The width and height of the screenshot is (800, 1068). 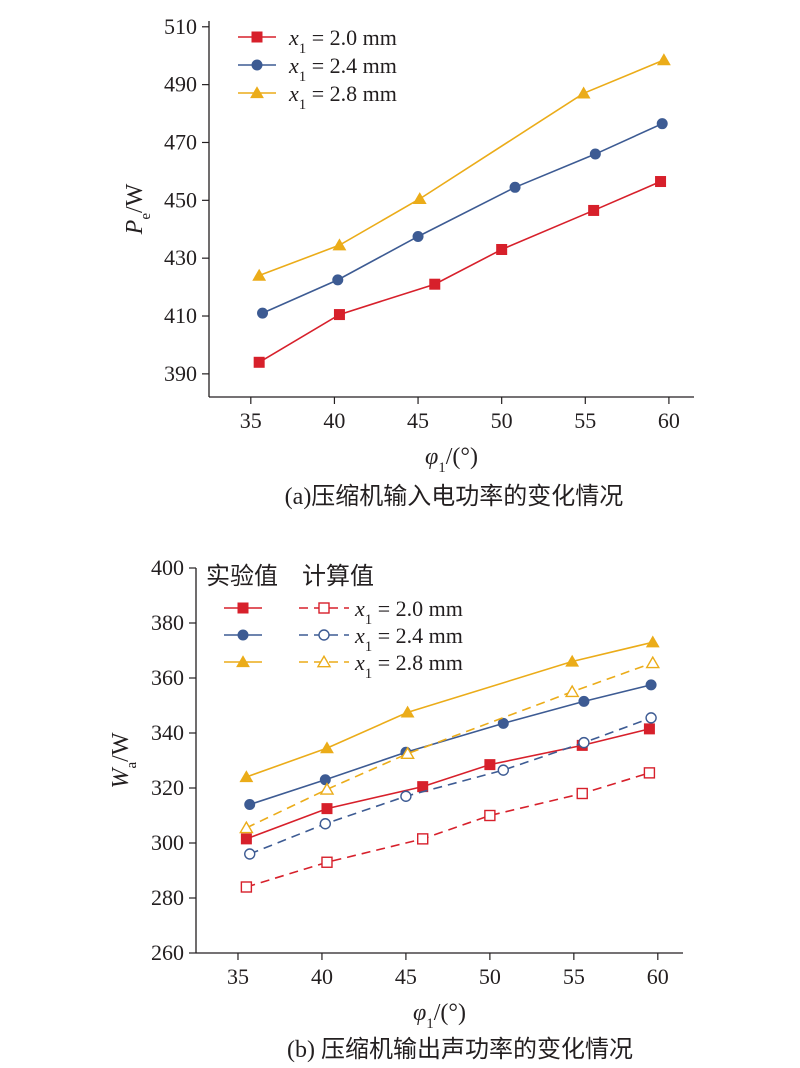 I want to click on label-symbol: W, so click(x=121, y=778).